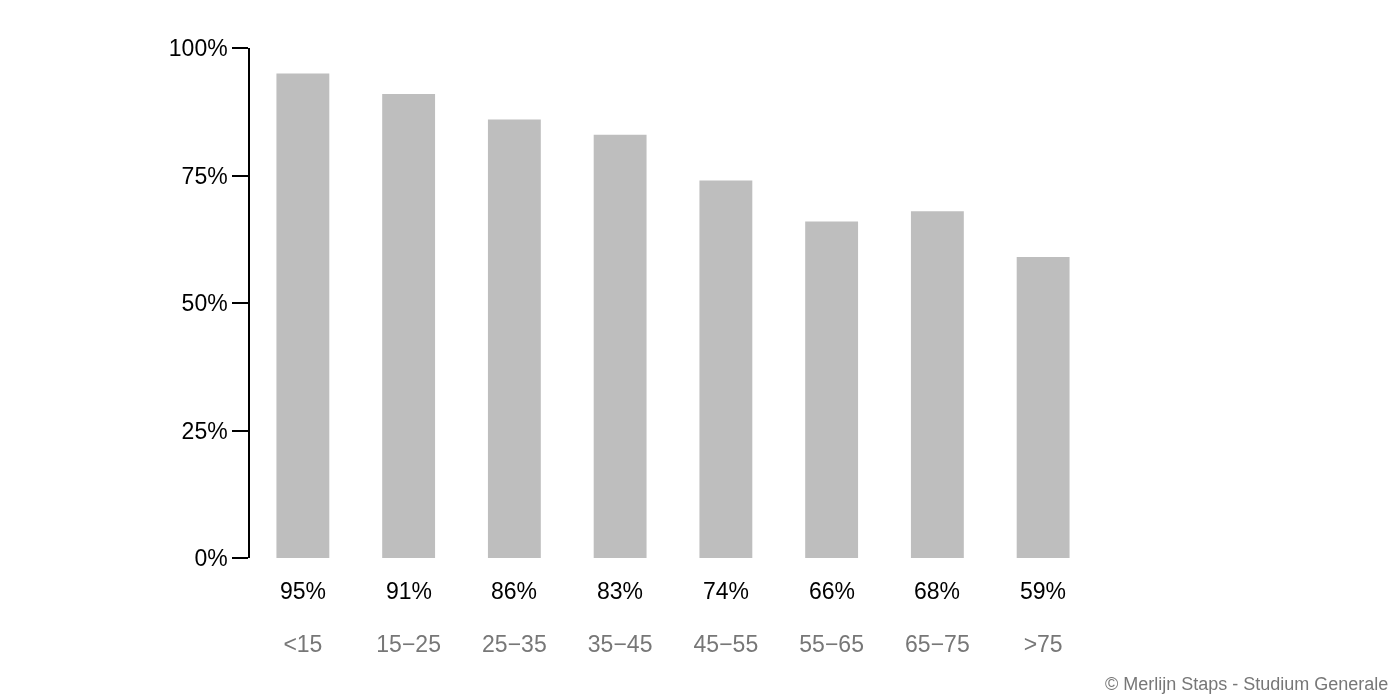 The image size is (1400, 700). What do you see at coordinates (204, 175) in the screenshot?
I see `y-tick-label: 75%` at bounding box center [204, 175].